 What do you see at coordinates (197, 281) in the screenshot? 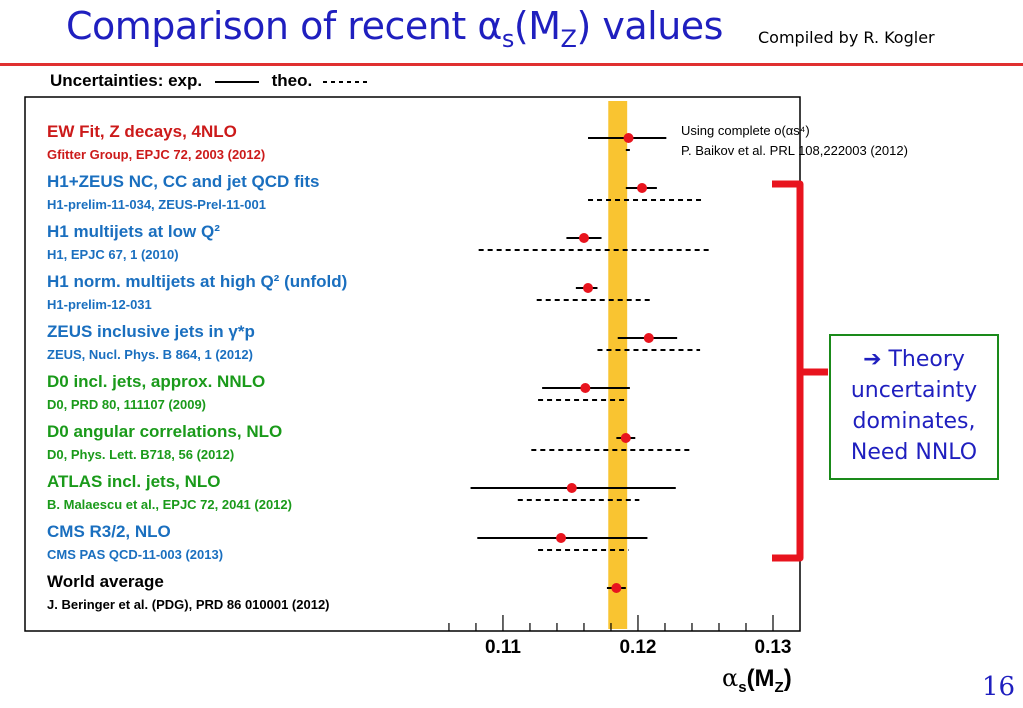
I see `measurement-label: H1 norm. multijets at high Q² (unfold)` at bounding box center [197, 281].